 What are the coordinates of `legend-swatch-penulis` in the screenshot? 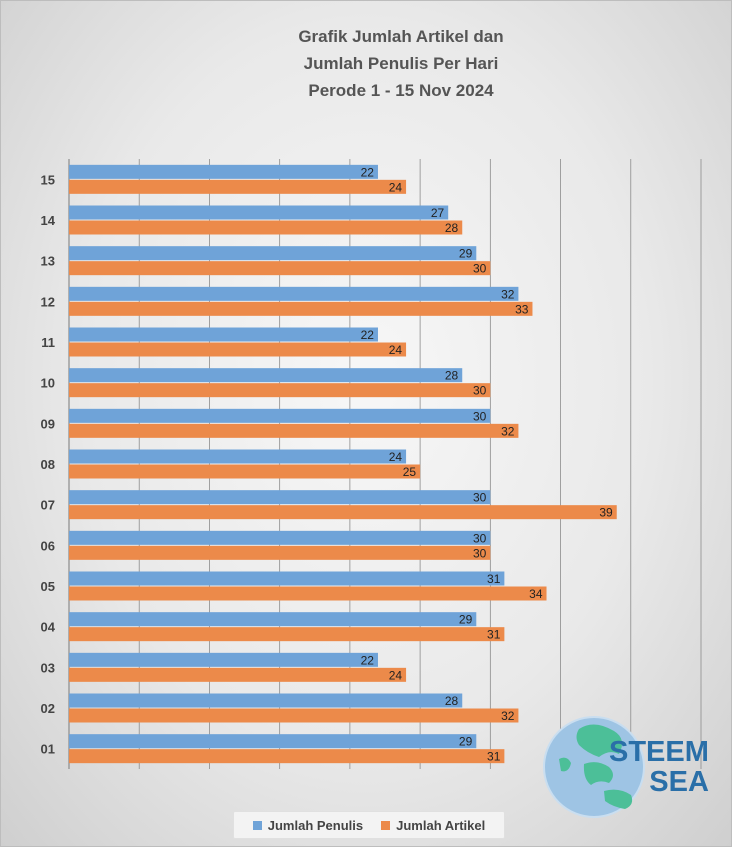 It's located at (257, 825).